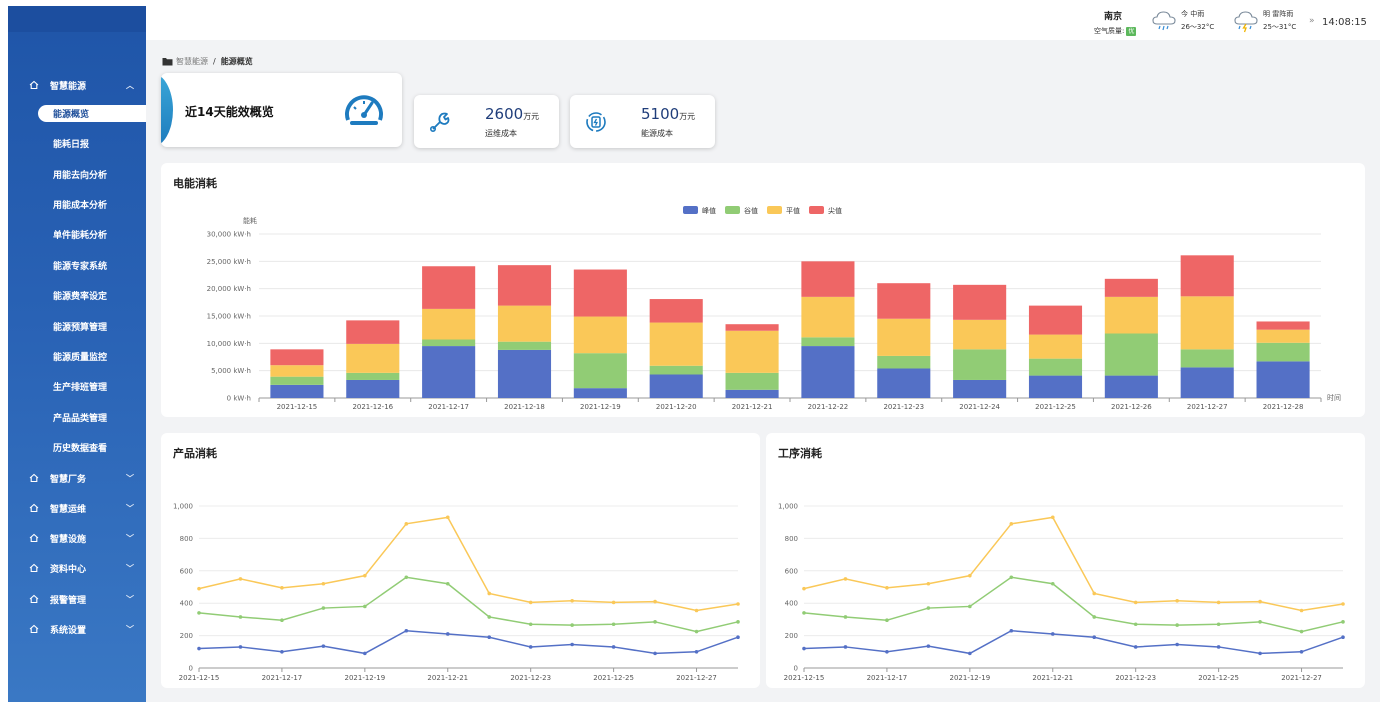  Describe the element at coordinates (68, 630) in the screenshot. I see `sidebar-group-label: 系统设置` at that location.